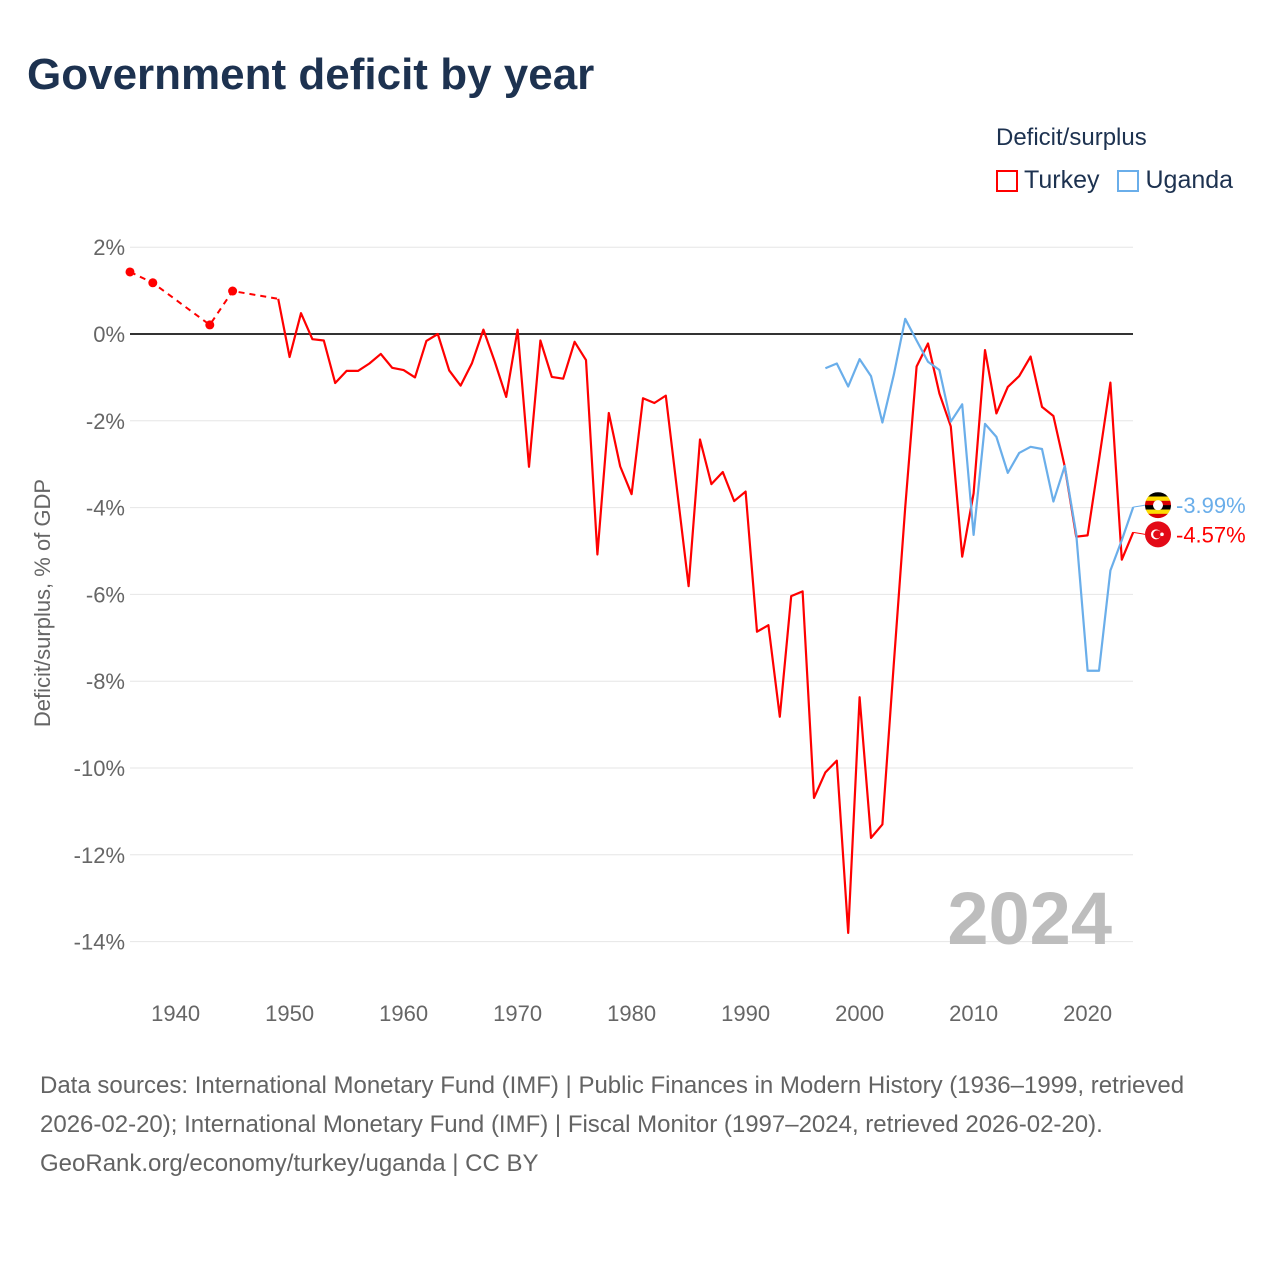 The image size is (1280, 1280). I want to click on y-tick-label: -6%, so click(105, 594).